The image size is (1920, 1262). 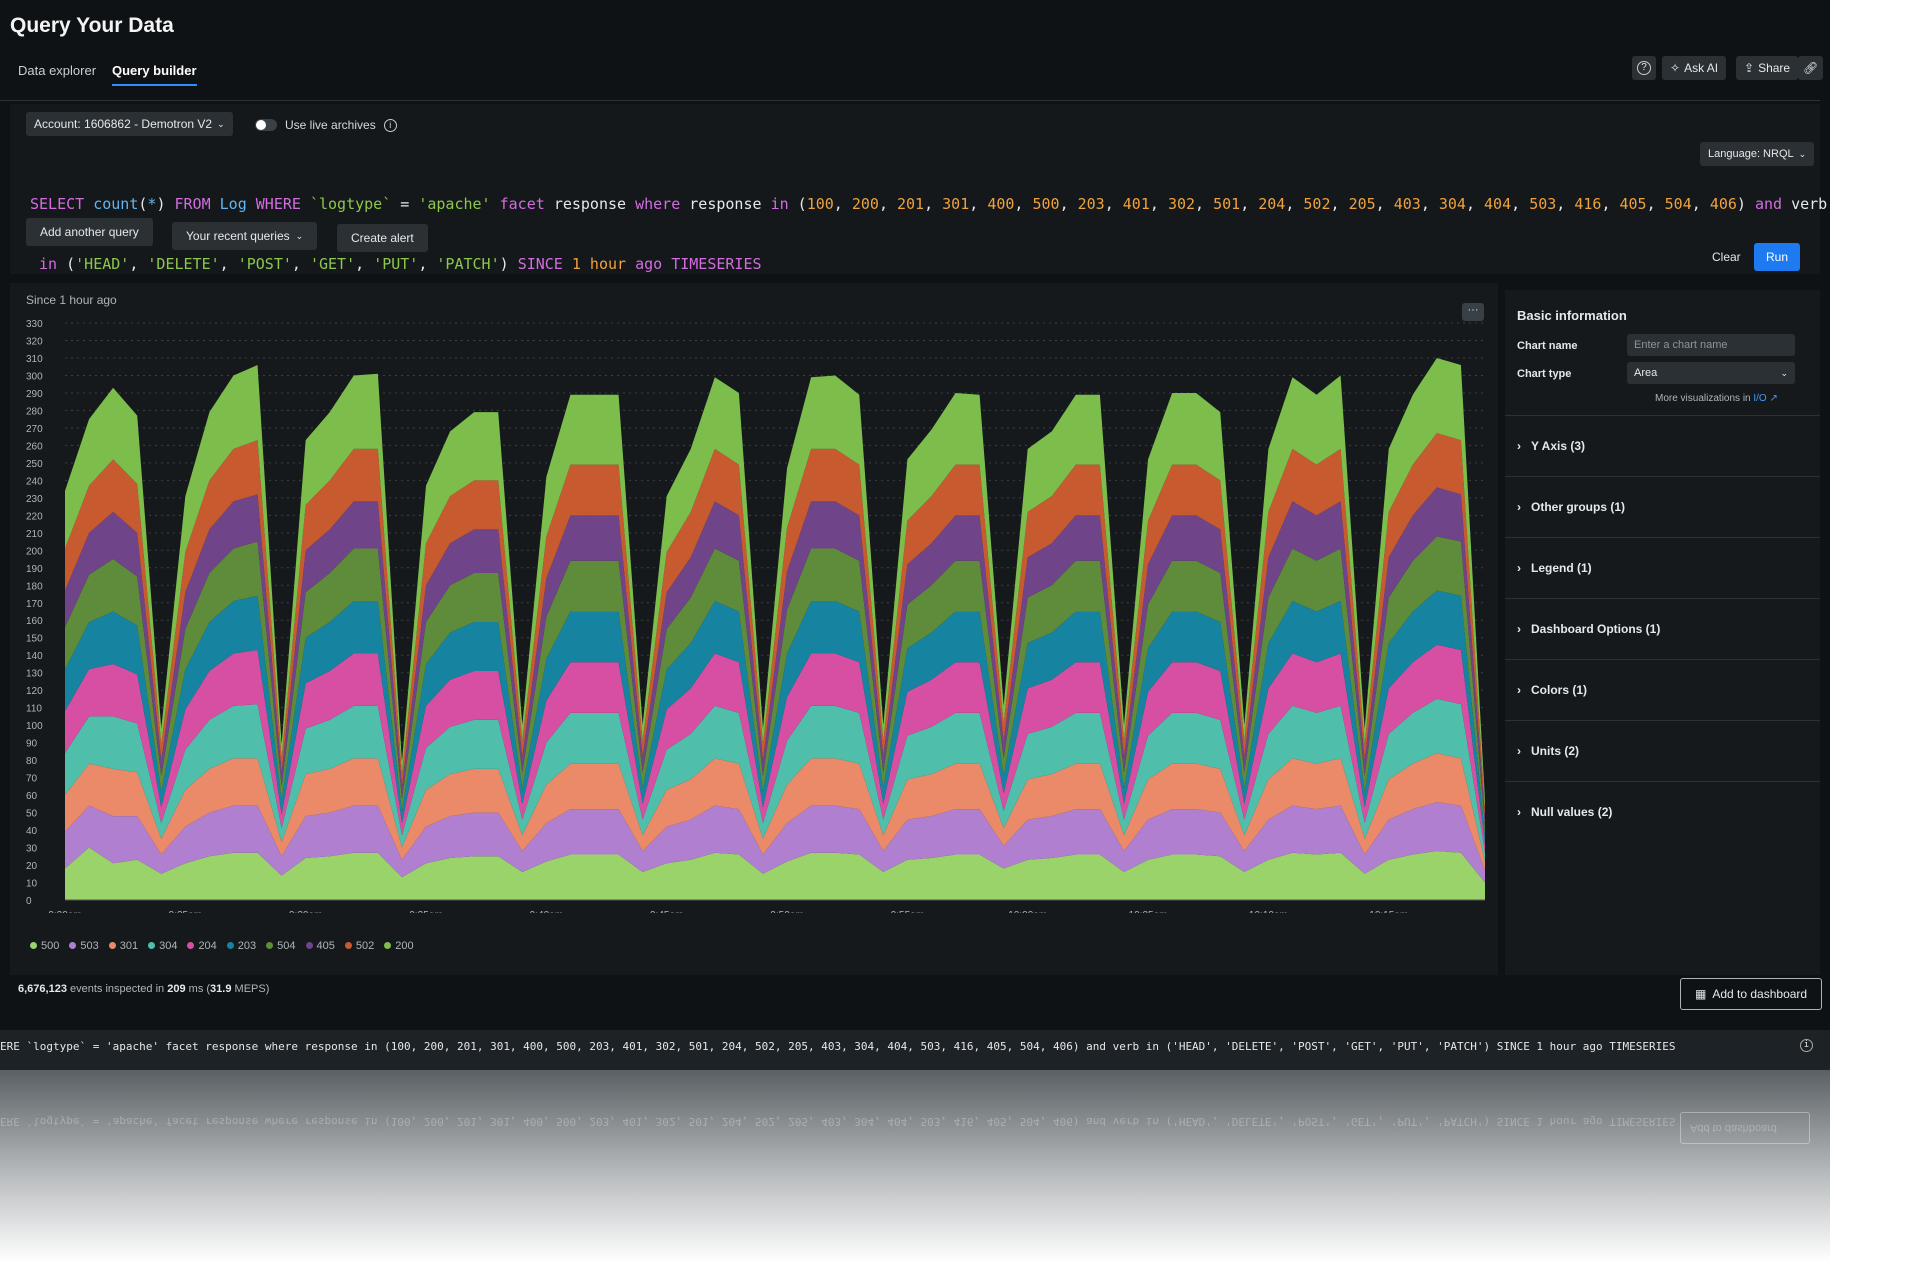 What do you see at coordinates (34, 429) in the screenshot?
I see `y-tick-label: 270` at bounding box center [34, 429].